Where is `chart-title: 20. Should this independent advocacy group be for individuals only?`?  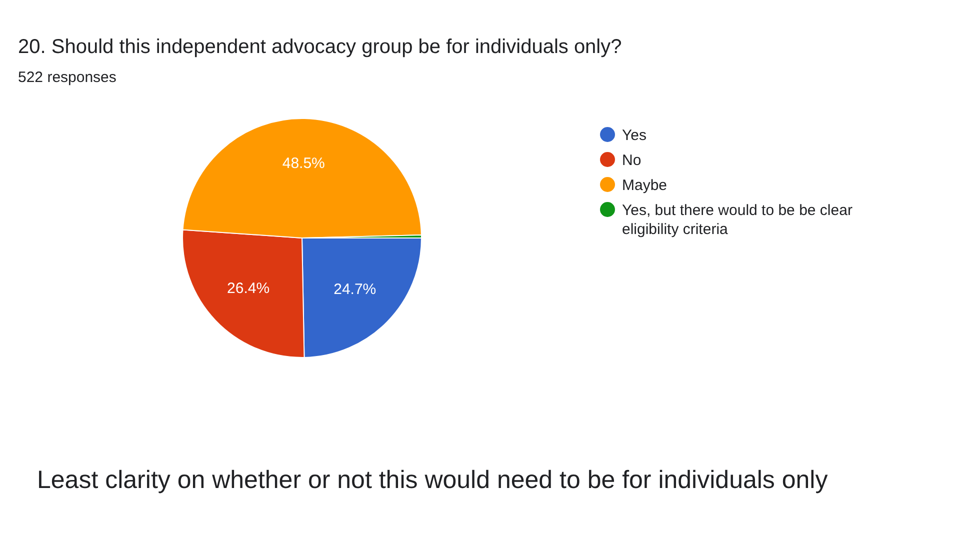 chart-title: 20. Should this independent advocacy group be for individuals only? is located at coordinates (320, 47).